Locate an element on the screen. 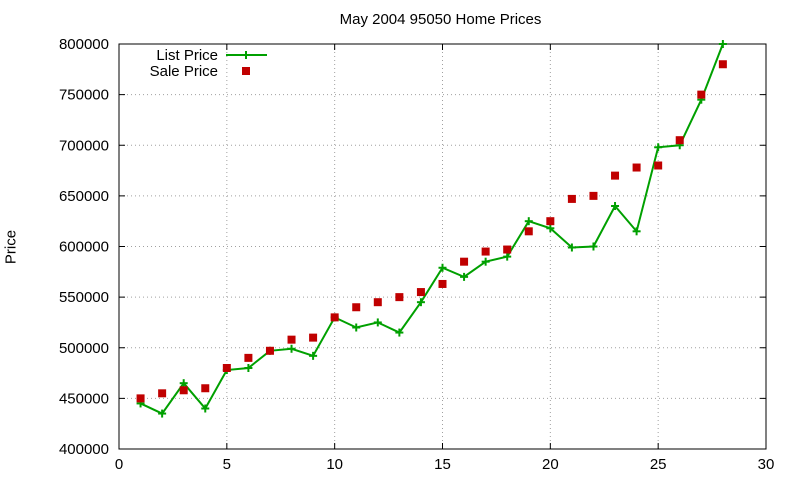 This screenshot has width=800, height=480. y-tick-label: 800000 is located at coordinates (84, 44).